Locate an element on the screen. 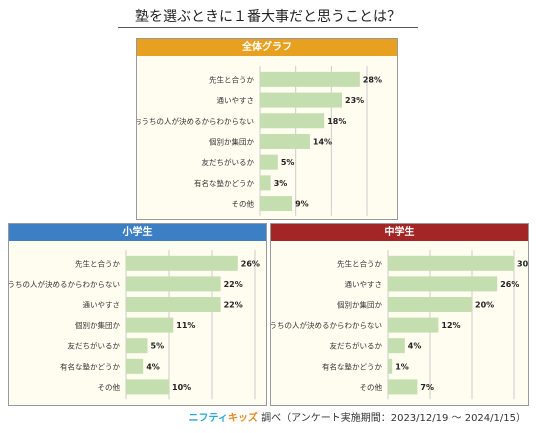 Image resolution: width=536 pixels, height=433 pixels. bar-value-label: 23% is located at coordinates (354, 100).